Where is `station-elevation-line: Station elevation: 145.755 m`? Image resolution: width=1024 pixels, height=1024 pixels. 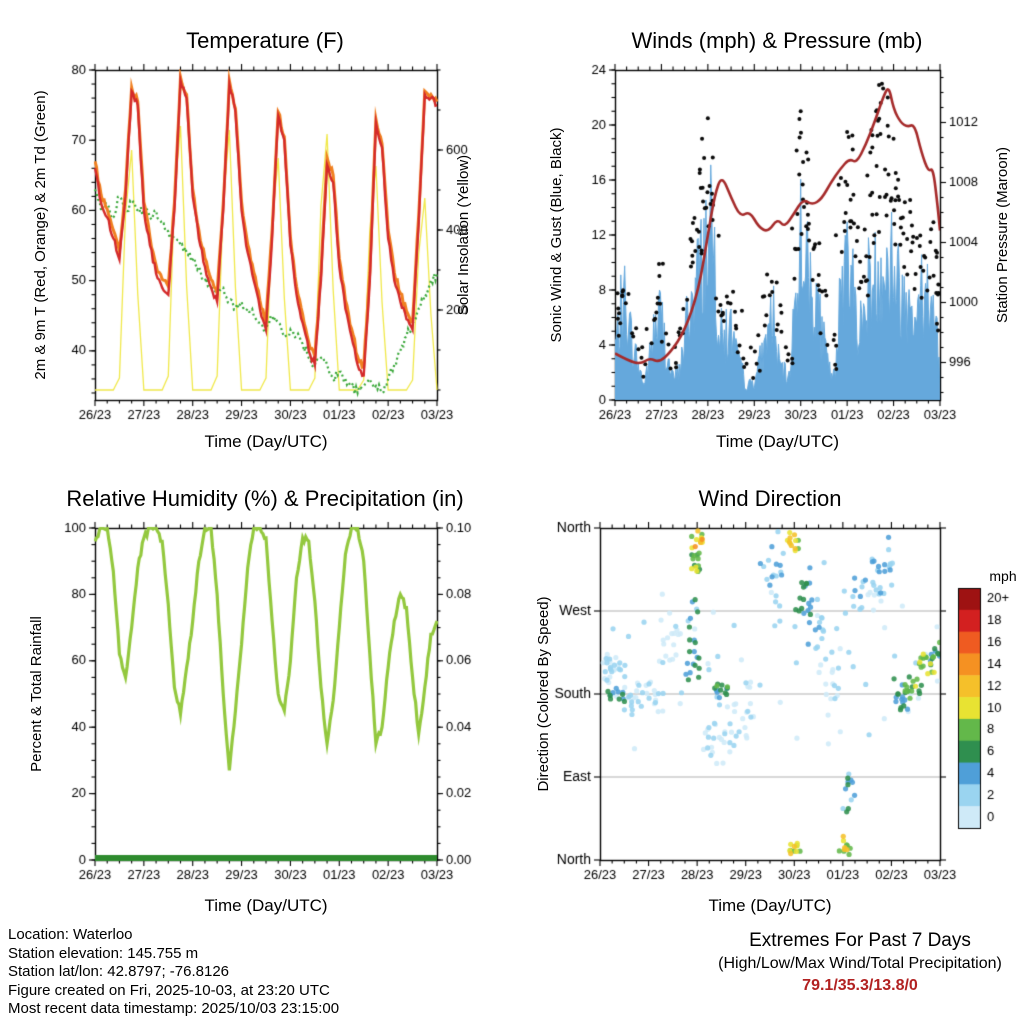 station-elevation-line: Station elevation: 145.755 m is located at coordinates (103, 953).